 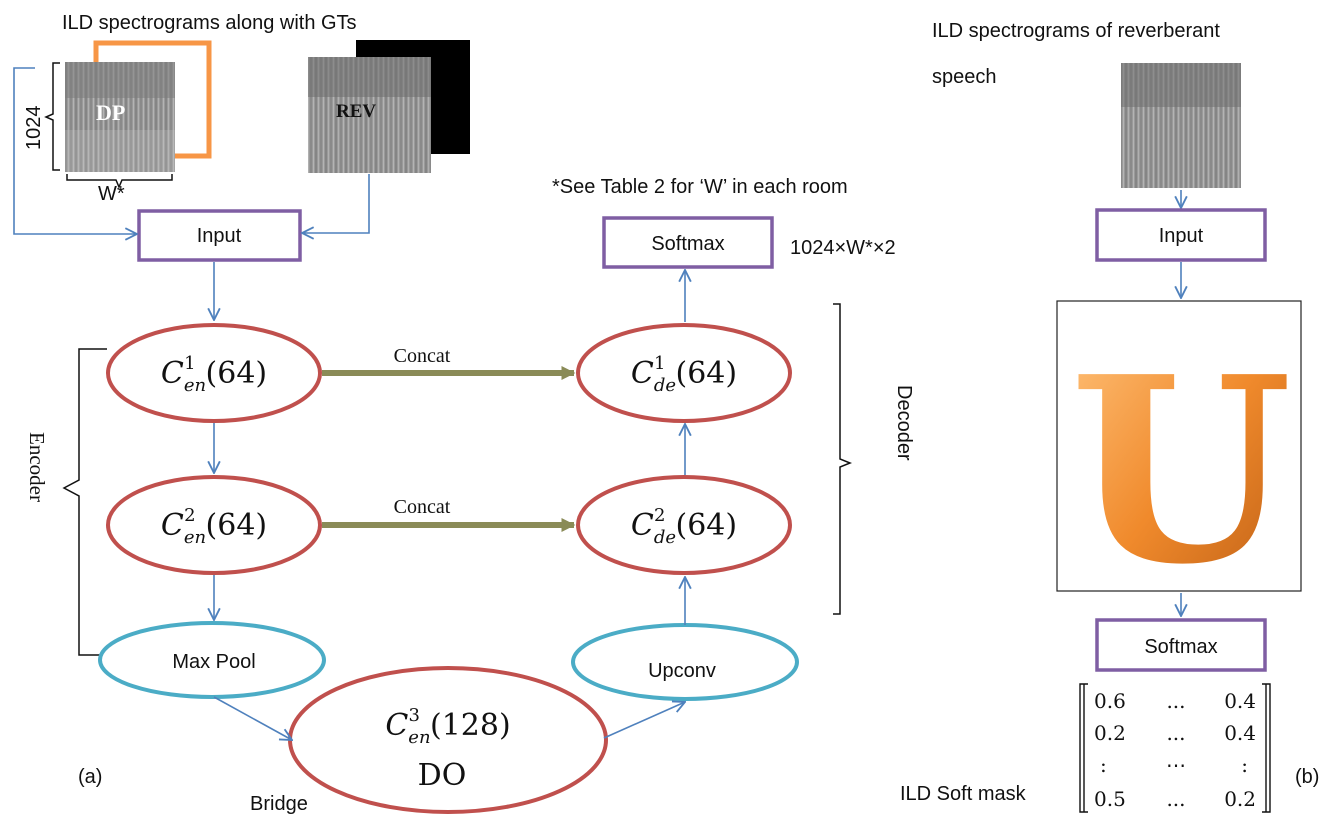 I want to click on upconv-label: Upconv, so click(x=682, y=671).